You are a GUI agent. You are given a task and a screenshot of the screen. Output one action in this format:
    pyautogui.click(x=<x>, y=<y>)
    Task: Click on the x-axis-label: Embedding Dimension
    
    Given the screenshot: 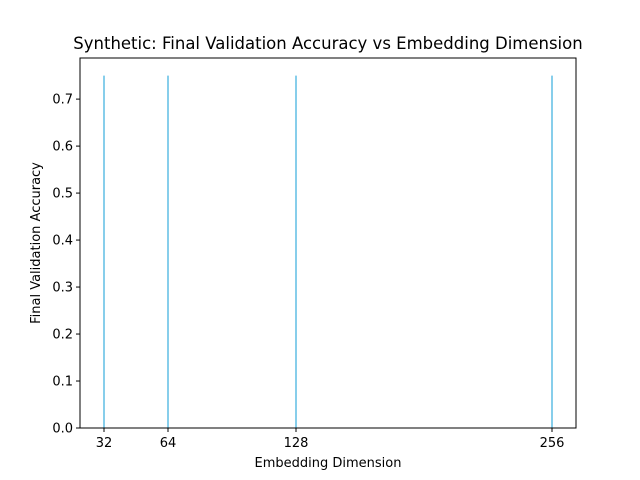 What is the action you would take?
    pyautogui.click(x=328, y=463)
    